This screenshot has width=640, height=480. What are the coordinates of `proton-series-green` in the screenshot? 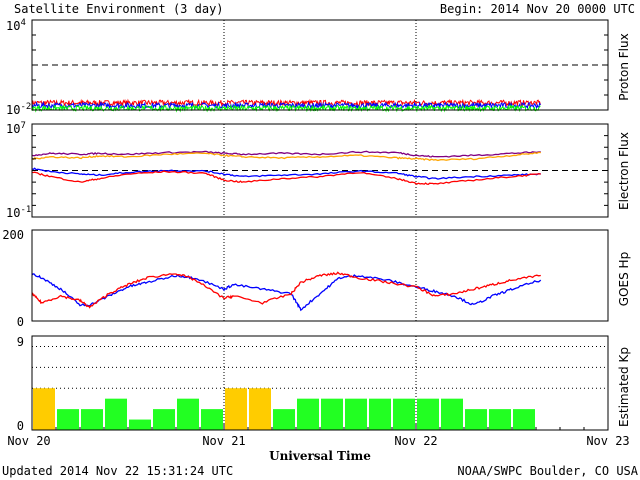 It's located at (286, 108).